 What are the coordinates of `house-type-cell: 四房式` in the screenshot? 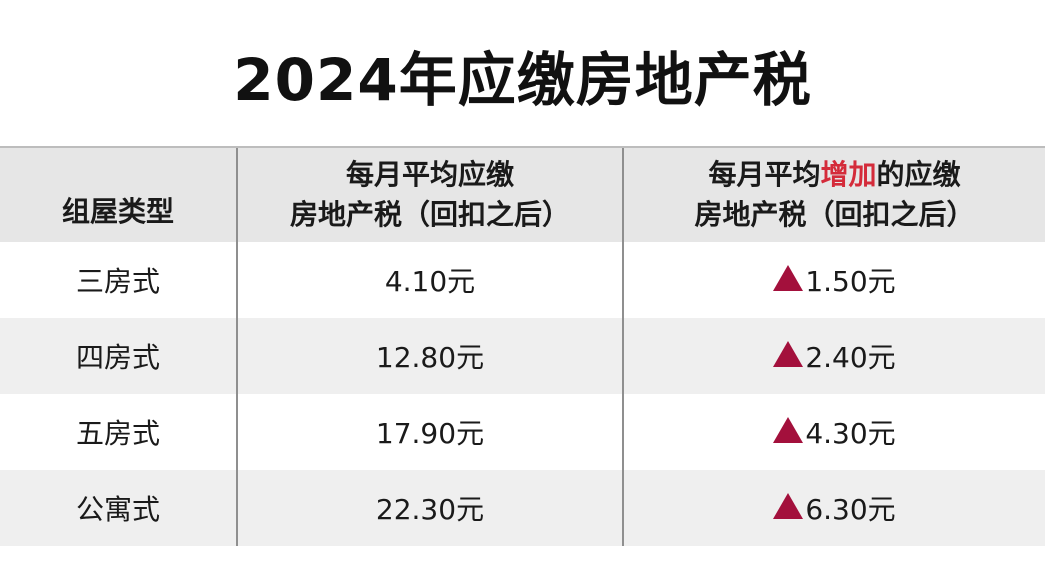 It's located at (119, 356).